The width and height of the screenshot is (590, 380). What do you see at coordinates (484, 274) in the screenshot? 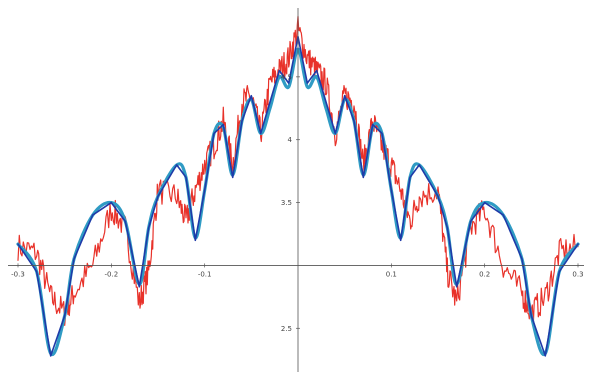
I see `x-tick-label: 0.2` at bounding box center [484, 274].